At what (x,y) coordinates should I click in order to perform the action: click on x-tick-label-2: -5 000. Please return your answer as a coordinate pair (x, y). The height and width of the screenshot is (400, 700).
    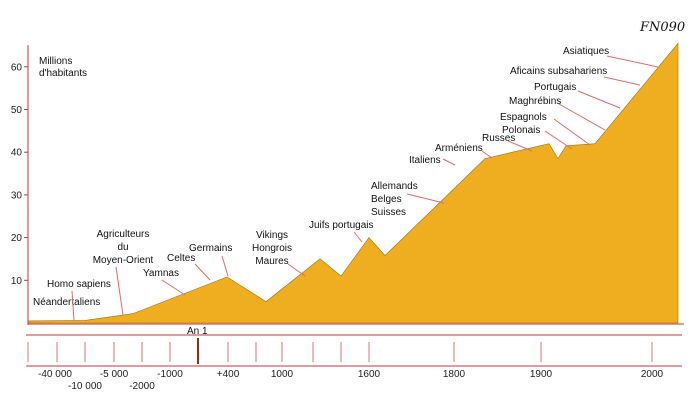
    Looking at the image, I should click on (114, 374).